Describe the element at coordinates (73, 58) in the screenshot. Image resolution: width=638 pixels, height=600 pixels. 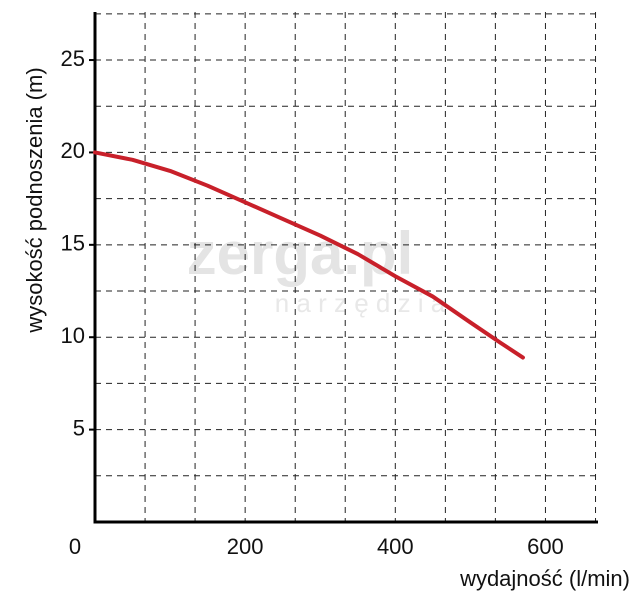
I see `y-tick-label: 25` at that location.